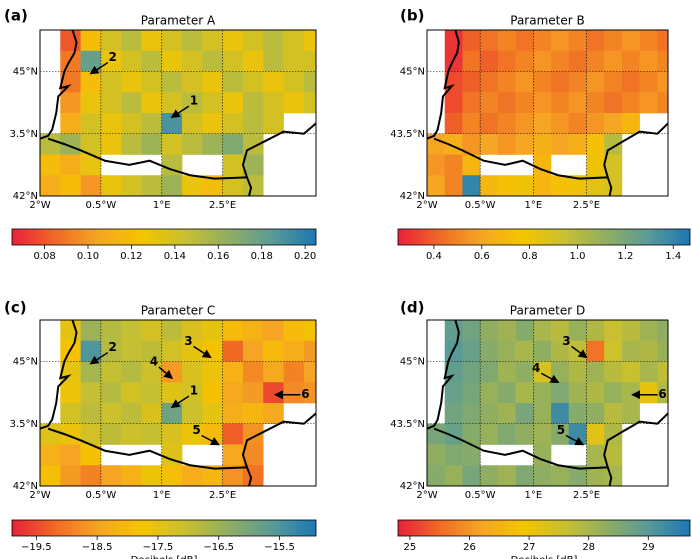 The width and height of the screenshot is (692, 559). What do you see at coordinates (625, 256) in the screenshot?
I see `colorbar-tick-label: 1.2` at bounding box center [625, 256].